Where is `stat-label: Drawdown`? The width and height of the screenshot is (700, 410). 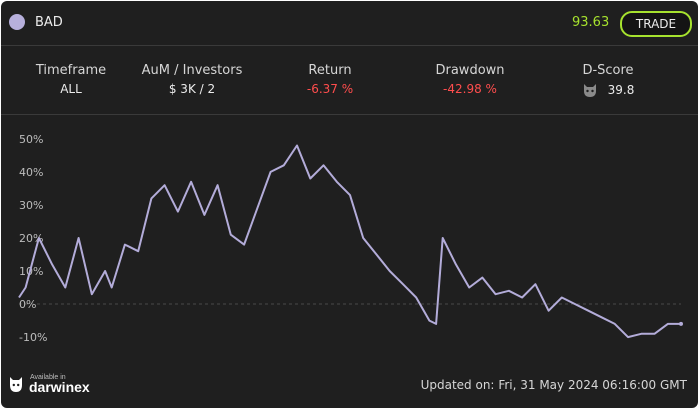 stat-label: Drawdown is located at coordinates (470, 70).